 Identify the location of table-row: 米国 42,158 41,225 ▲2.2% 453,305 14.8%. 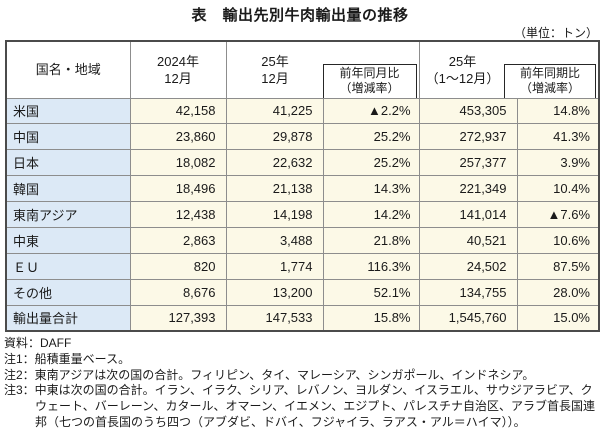
(302, 111).